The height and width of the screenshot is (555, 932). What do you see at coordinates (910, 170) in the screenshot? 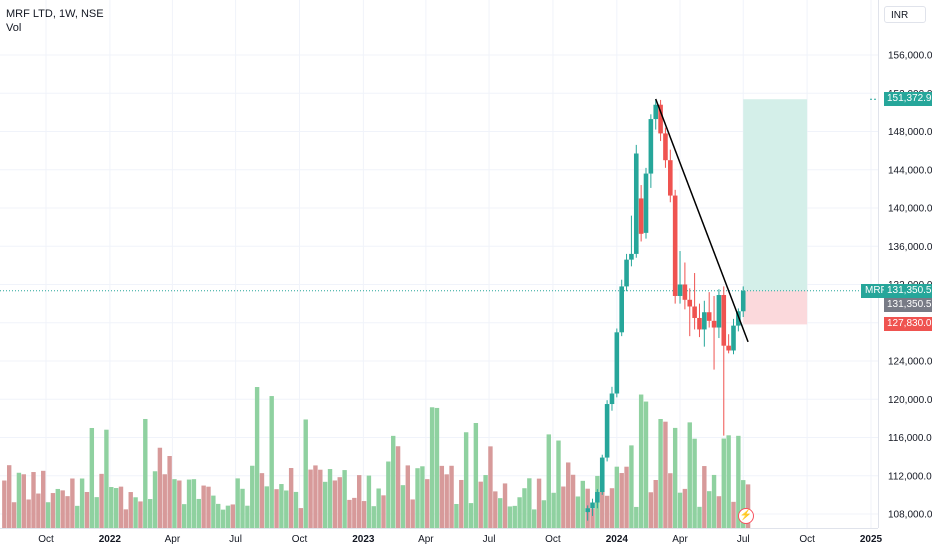
I see `y-tick-label: 144,000.00` at bounding box center [910, 170].